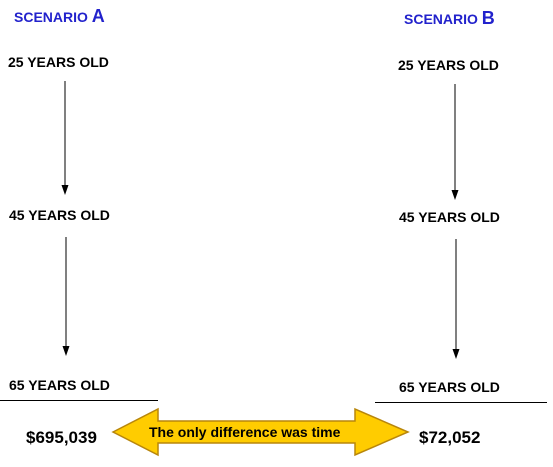 Image resolution: width=553 pixels, height=467 pixels. I want to click on scenario-a-age-65: 65 YEARS OLD, so click(59, 385).